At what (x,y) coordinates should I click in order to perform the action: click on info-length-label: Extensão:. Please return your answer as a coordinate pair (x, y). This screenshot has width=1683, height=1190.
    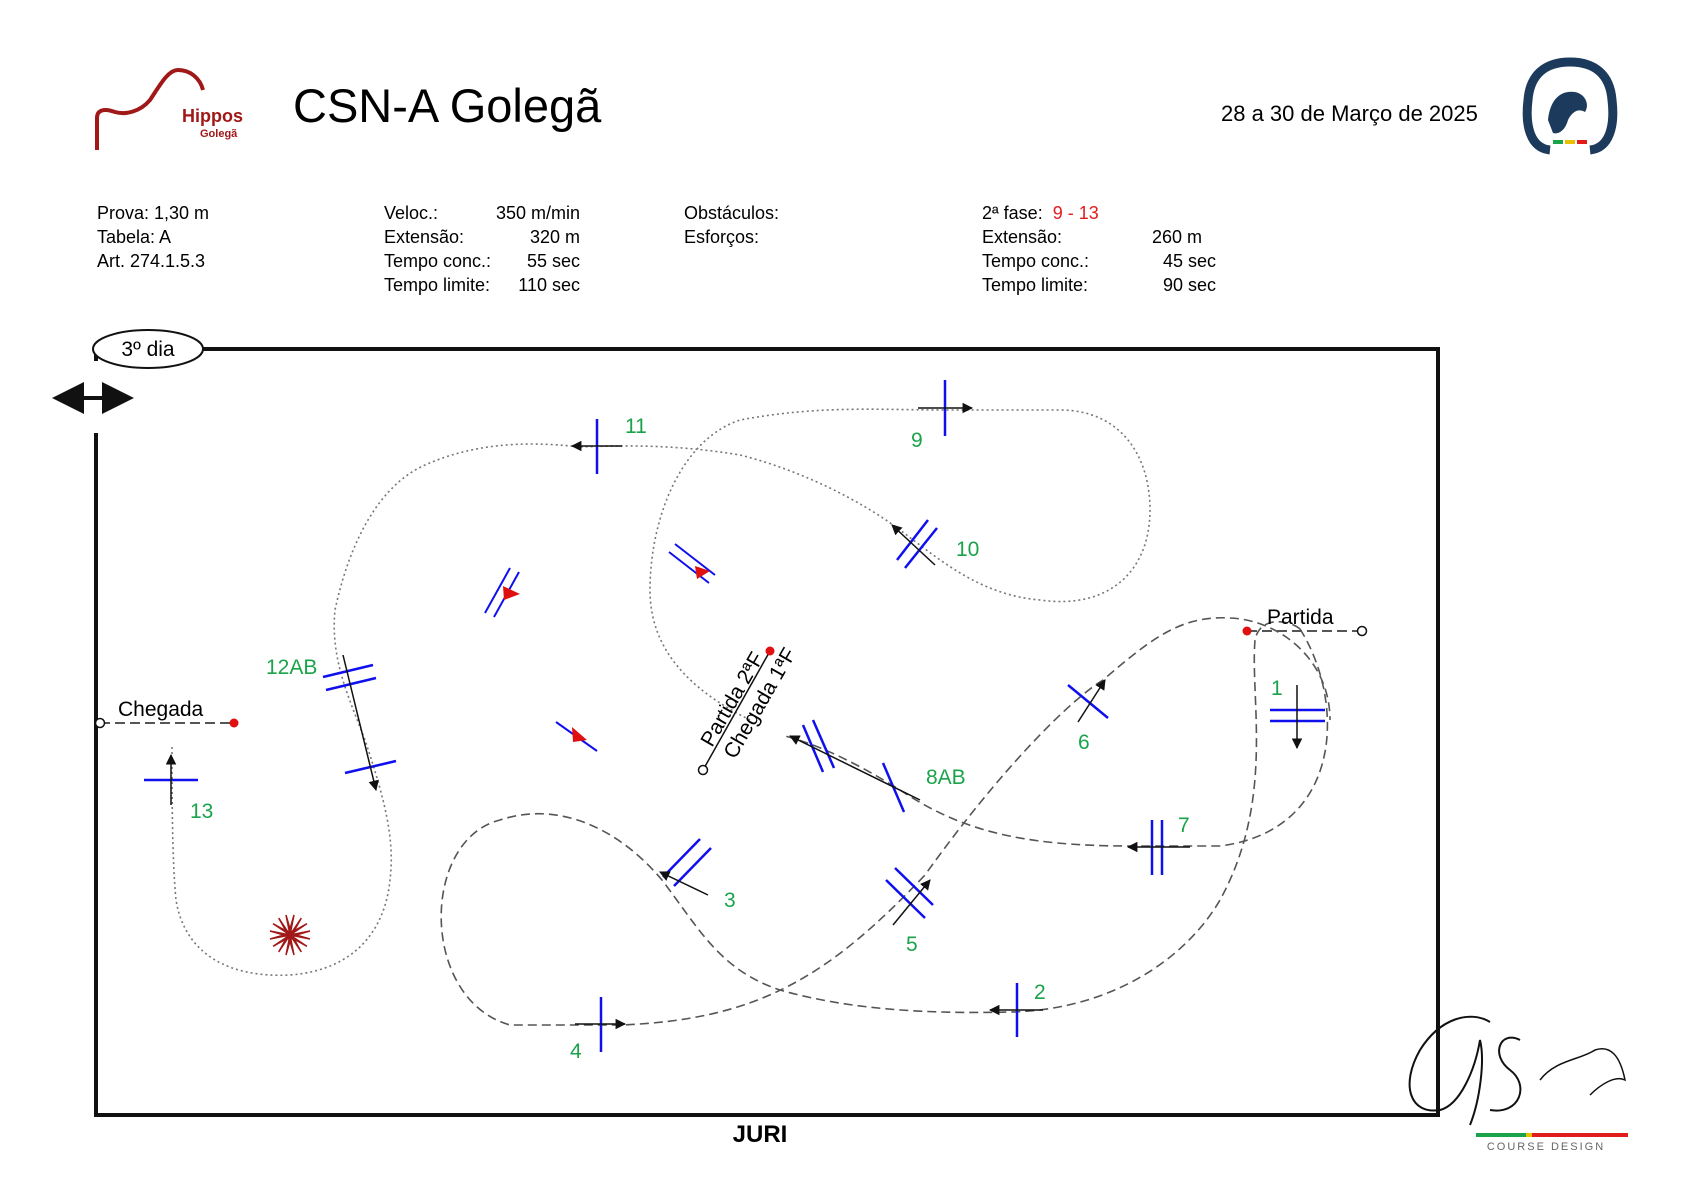
    Looking at the image, I should click on (424, 237).